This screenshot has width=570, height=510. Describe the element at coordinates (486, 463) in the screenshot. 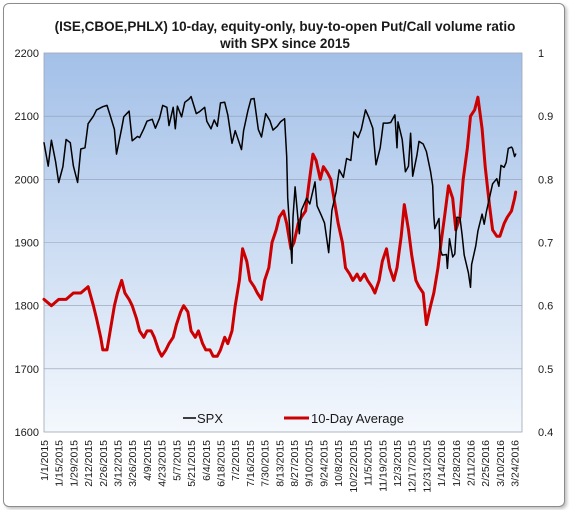

I see `x-tick-label: 2/25/2016` at that location.